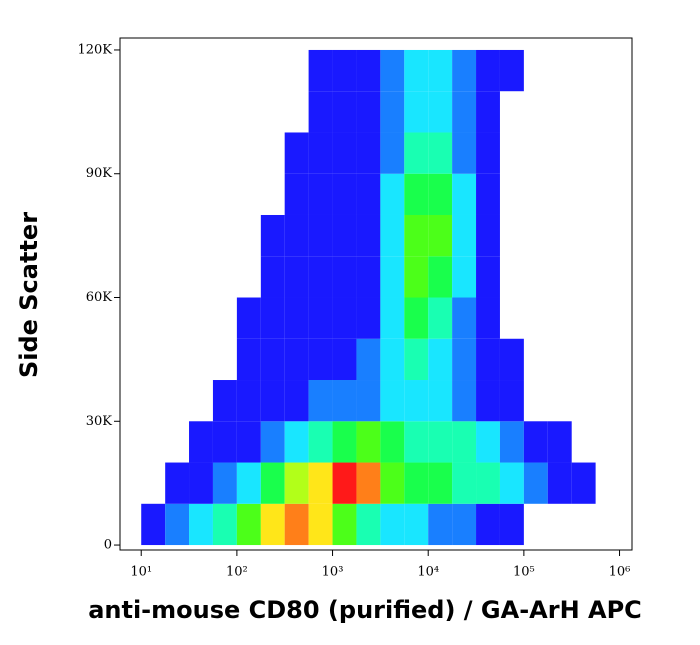  What do you see at coordinates (333, 572) in the screenshot?
I see `x-tick-label: 10³` at bounding box center [333, 572].